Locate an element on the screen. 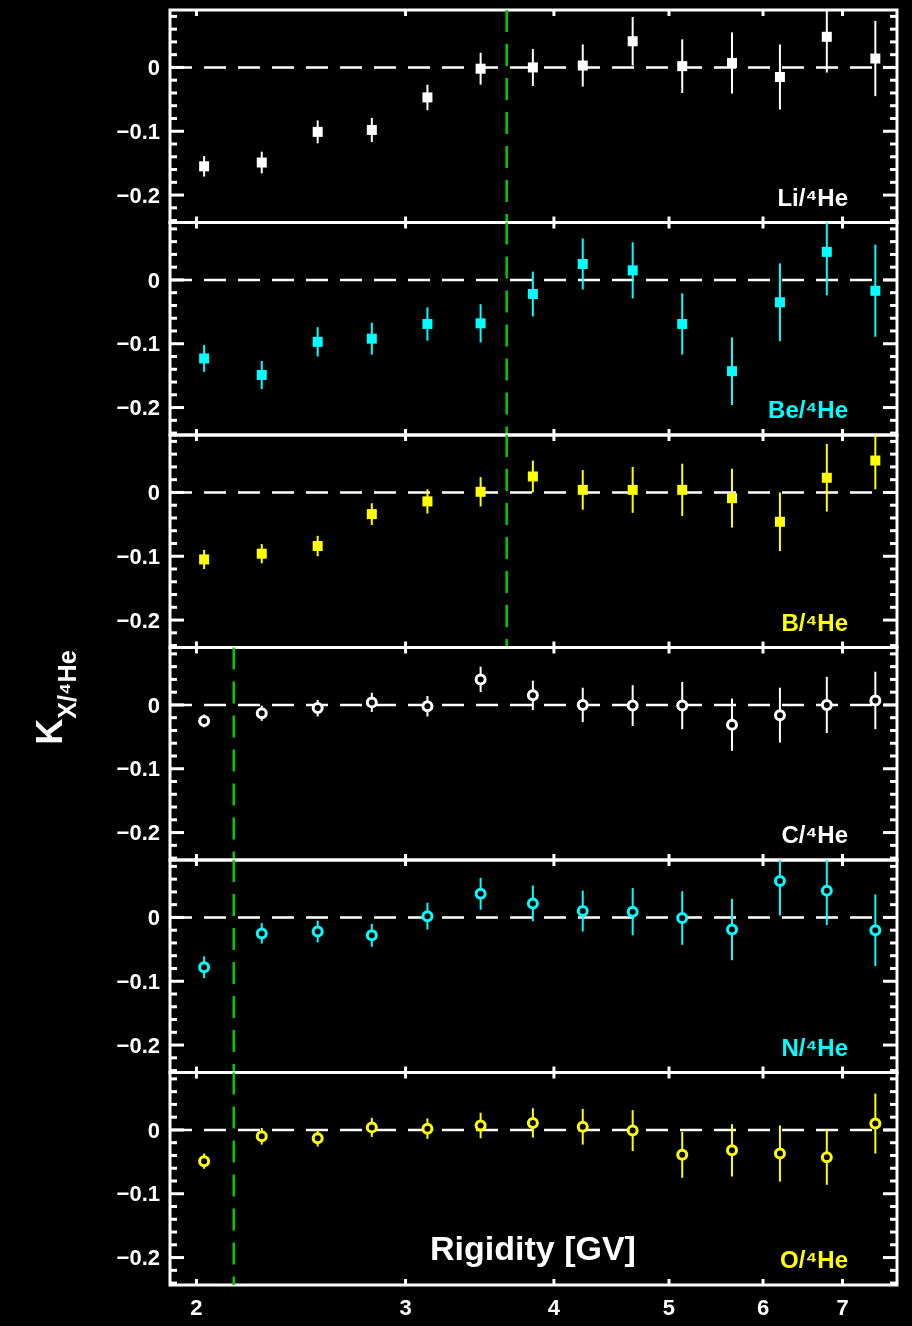 The width and height of the screenshot is (912, 1326). x-tick-label: 7 is located at coordinates (842, 1307).